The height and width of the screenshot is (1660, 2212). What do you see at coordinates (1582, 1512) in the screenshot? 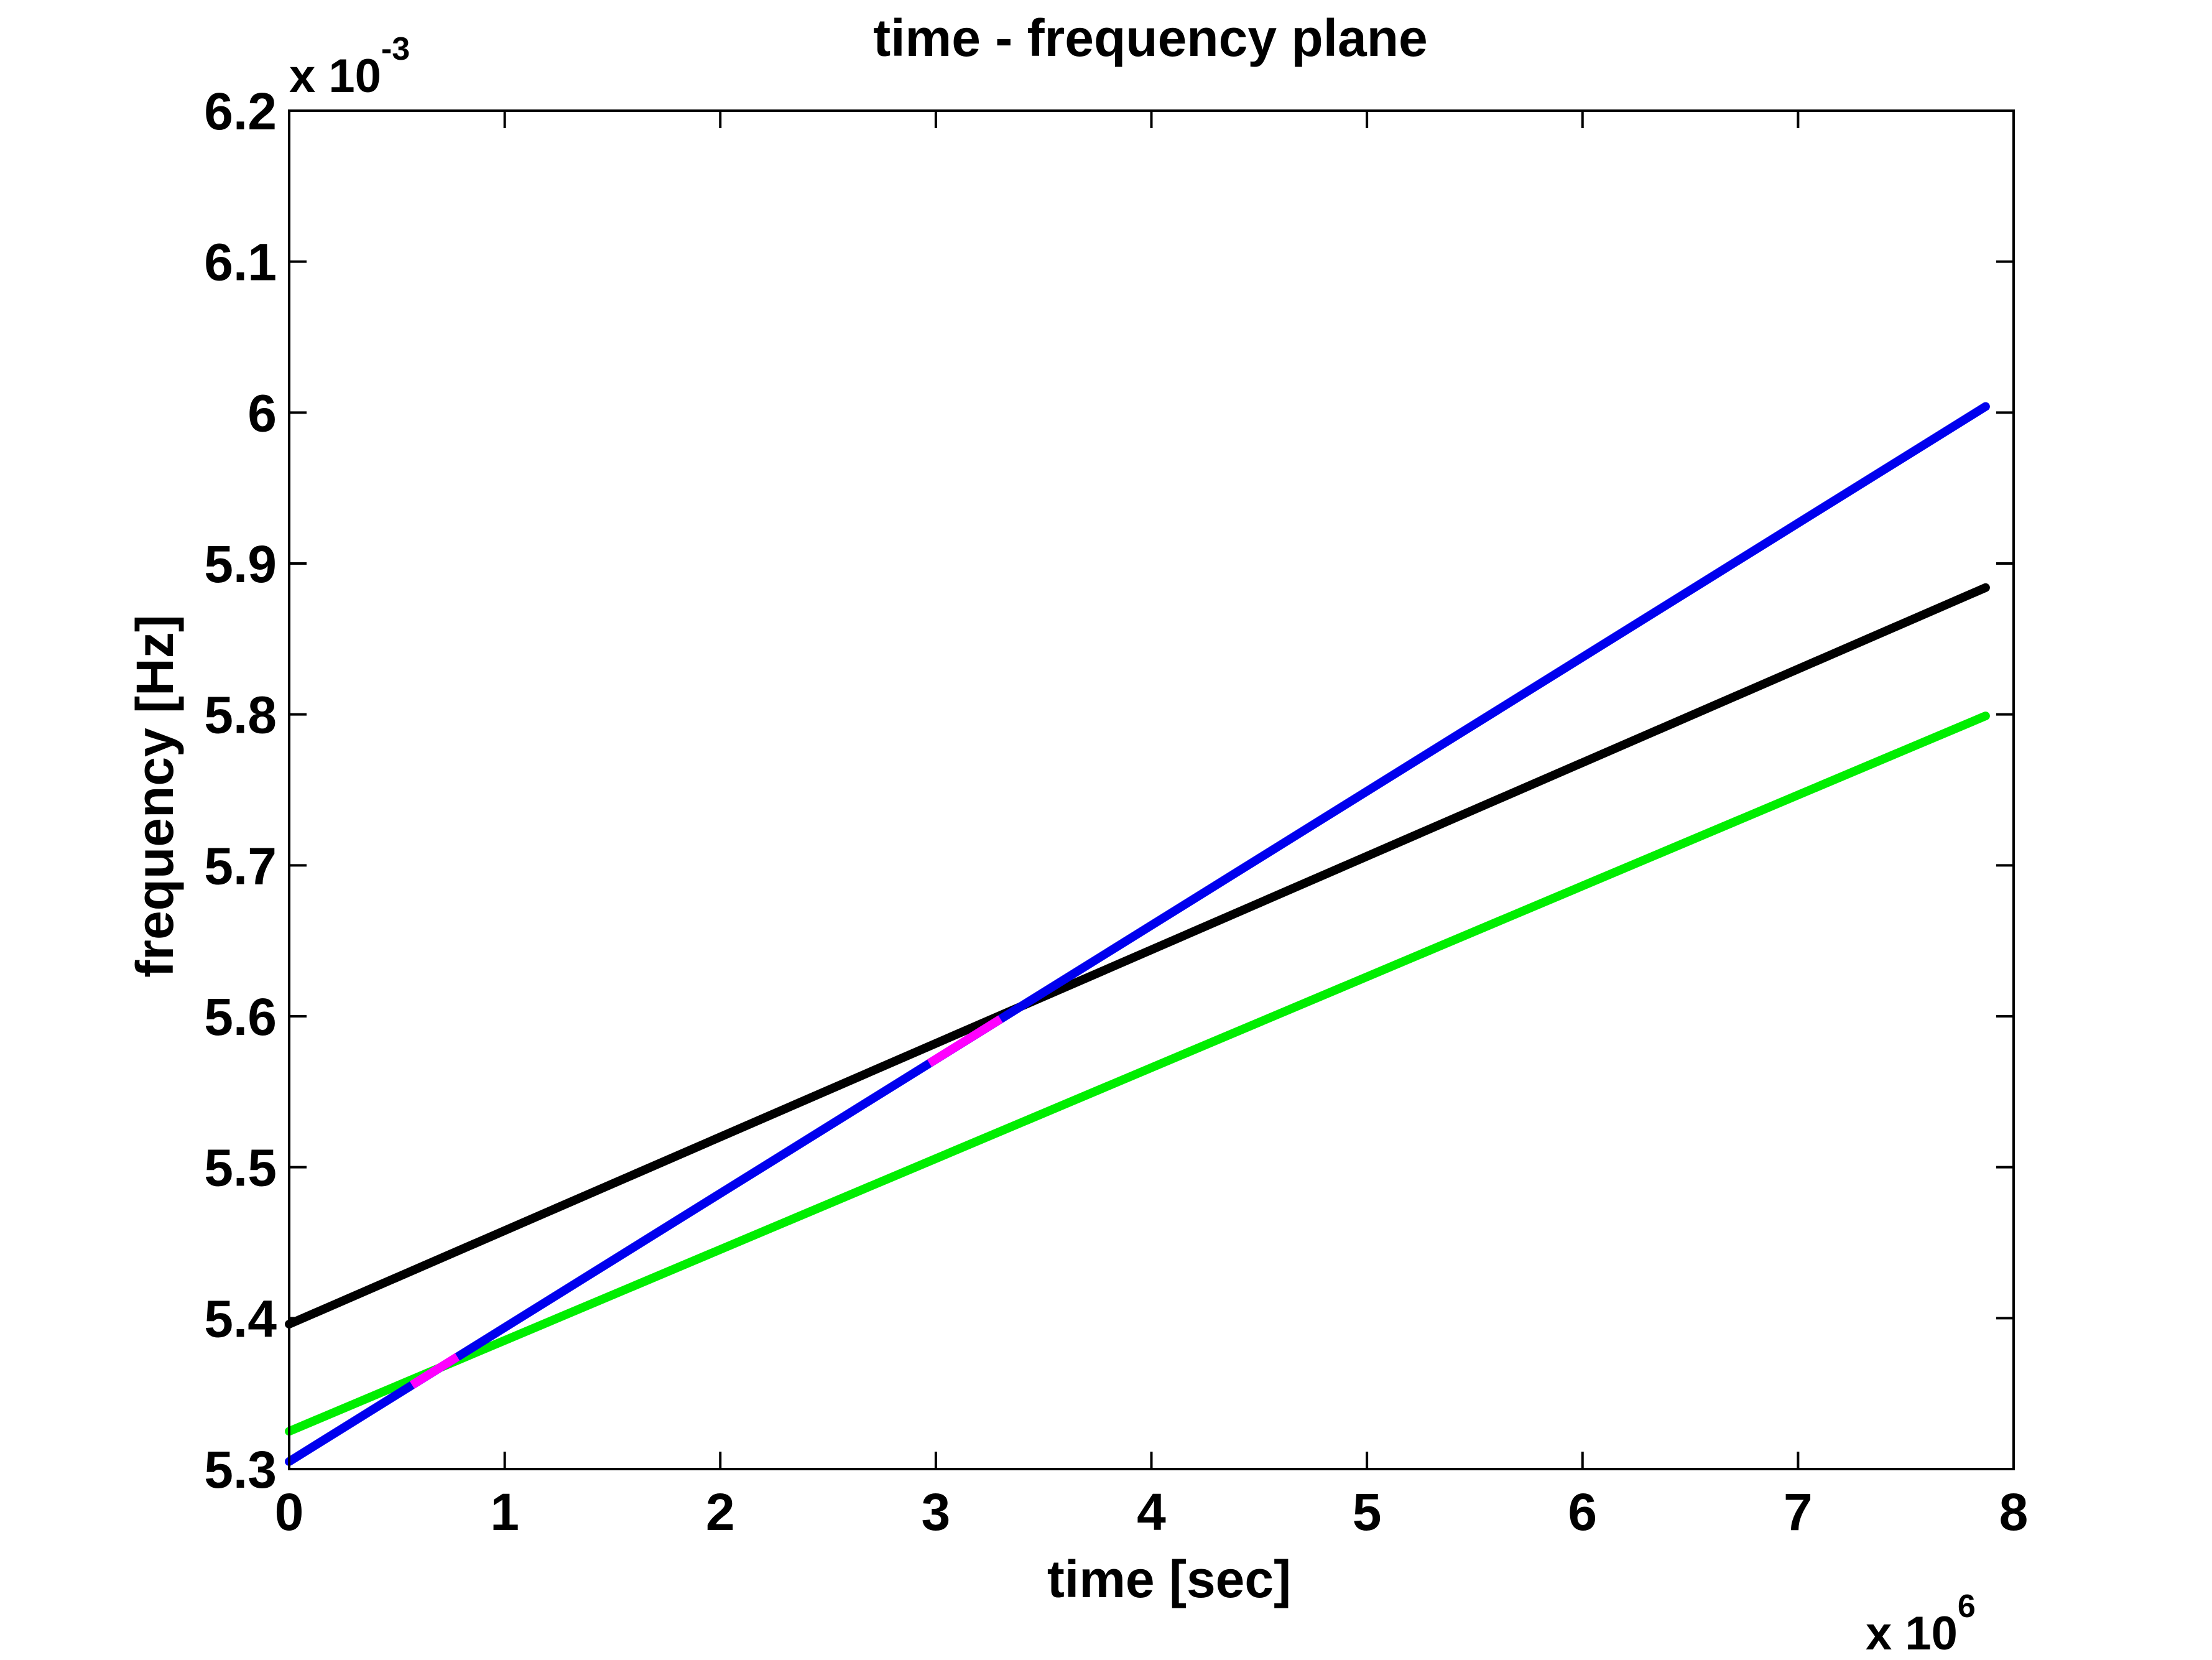
I see `x-tick-label: 6` at bounding box center [1582, 1512].